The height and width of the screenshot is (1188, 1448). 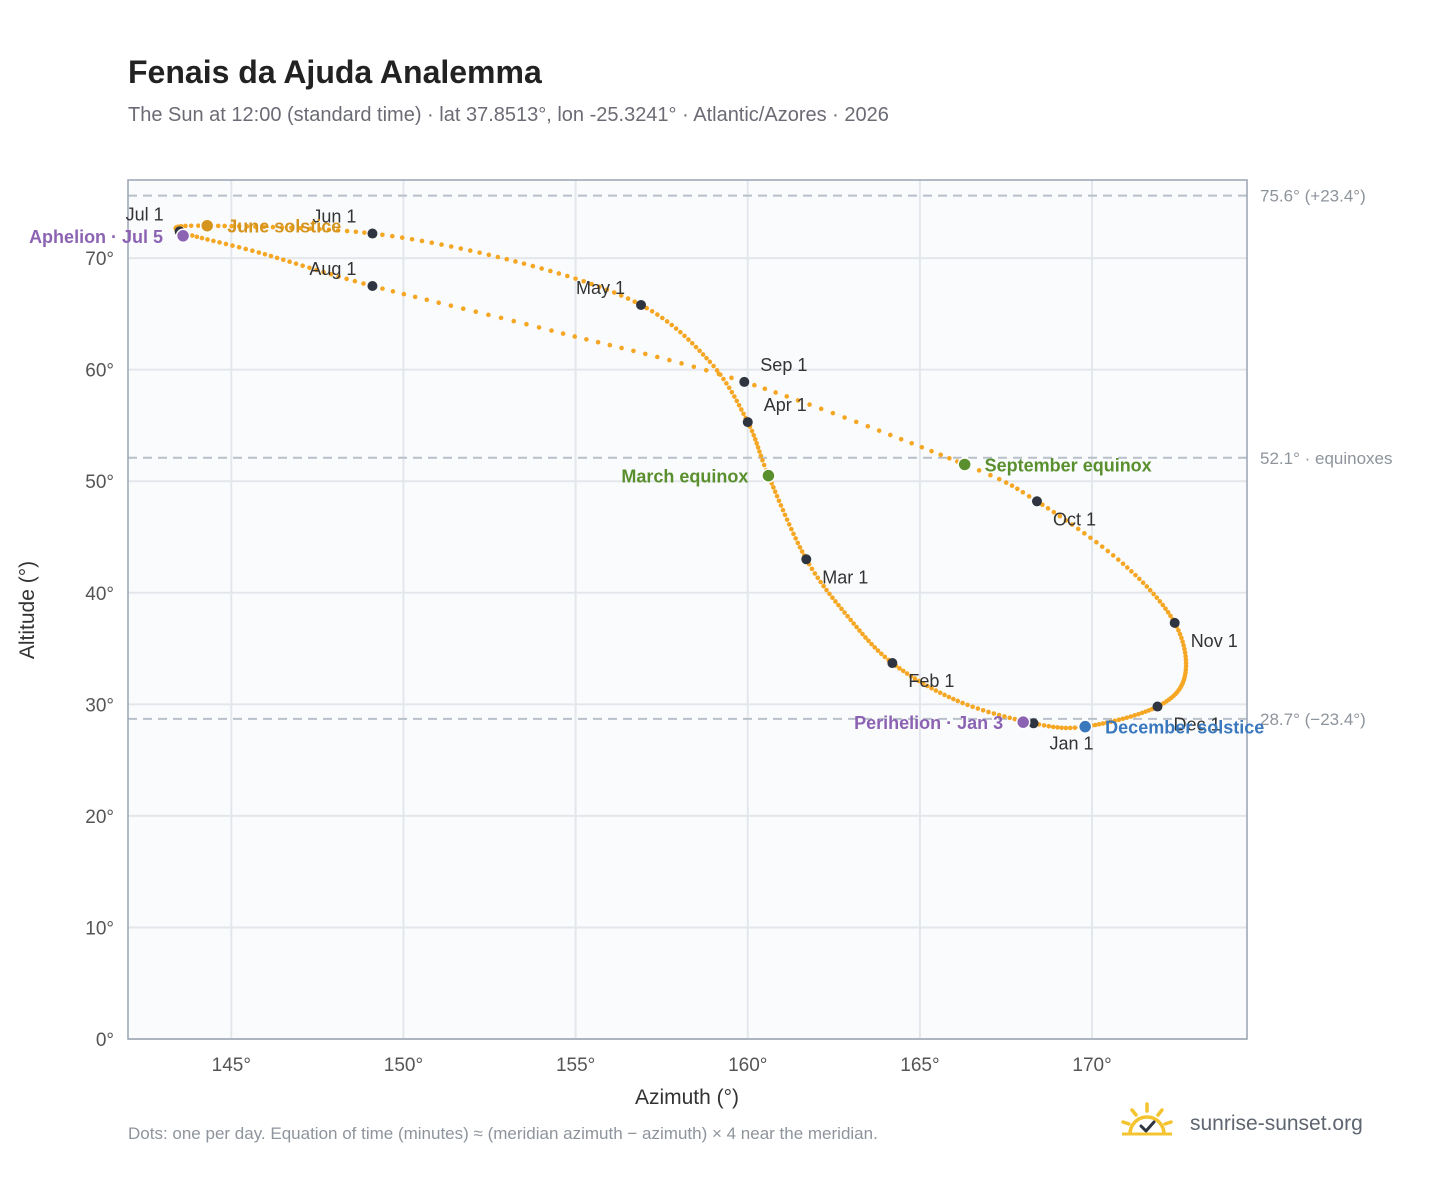 What do you see at coordinates (783, 365) in the screenshot?
I see `month-marker-label: Sep 1` at bounding box center [783, 365].